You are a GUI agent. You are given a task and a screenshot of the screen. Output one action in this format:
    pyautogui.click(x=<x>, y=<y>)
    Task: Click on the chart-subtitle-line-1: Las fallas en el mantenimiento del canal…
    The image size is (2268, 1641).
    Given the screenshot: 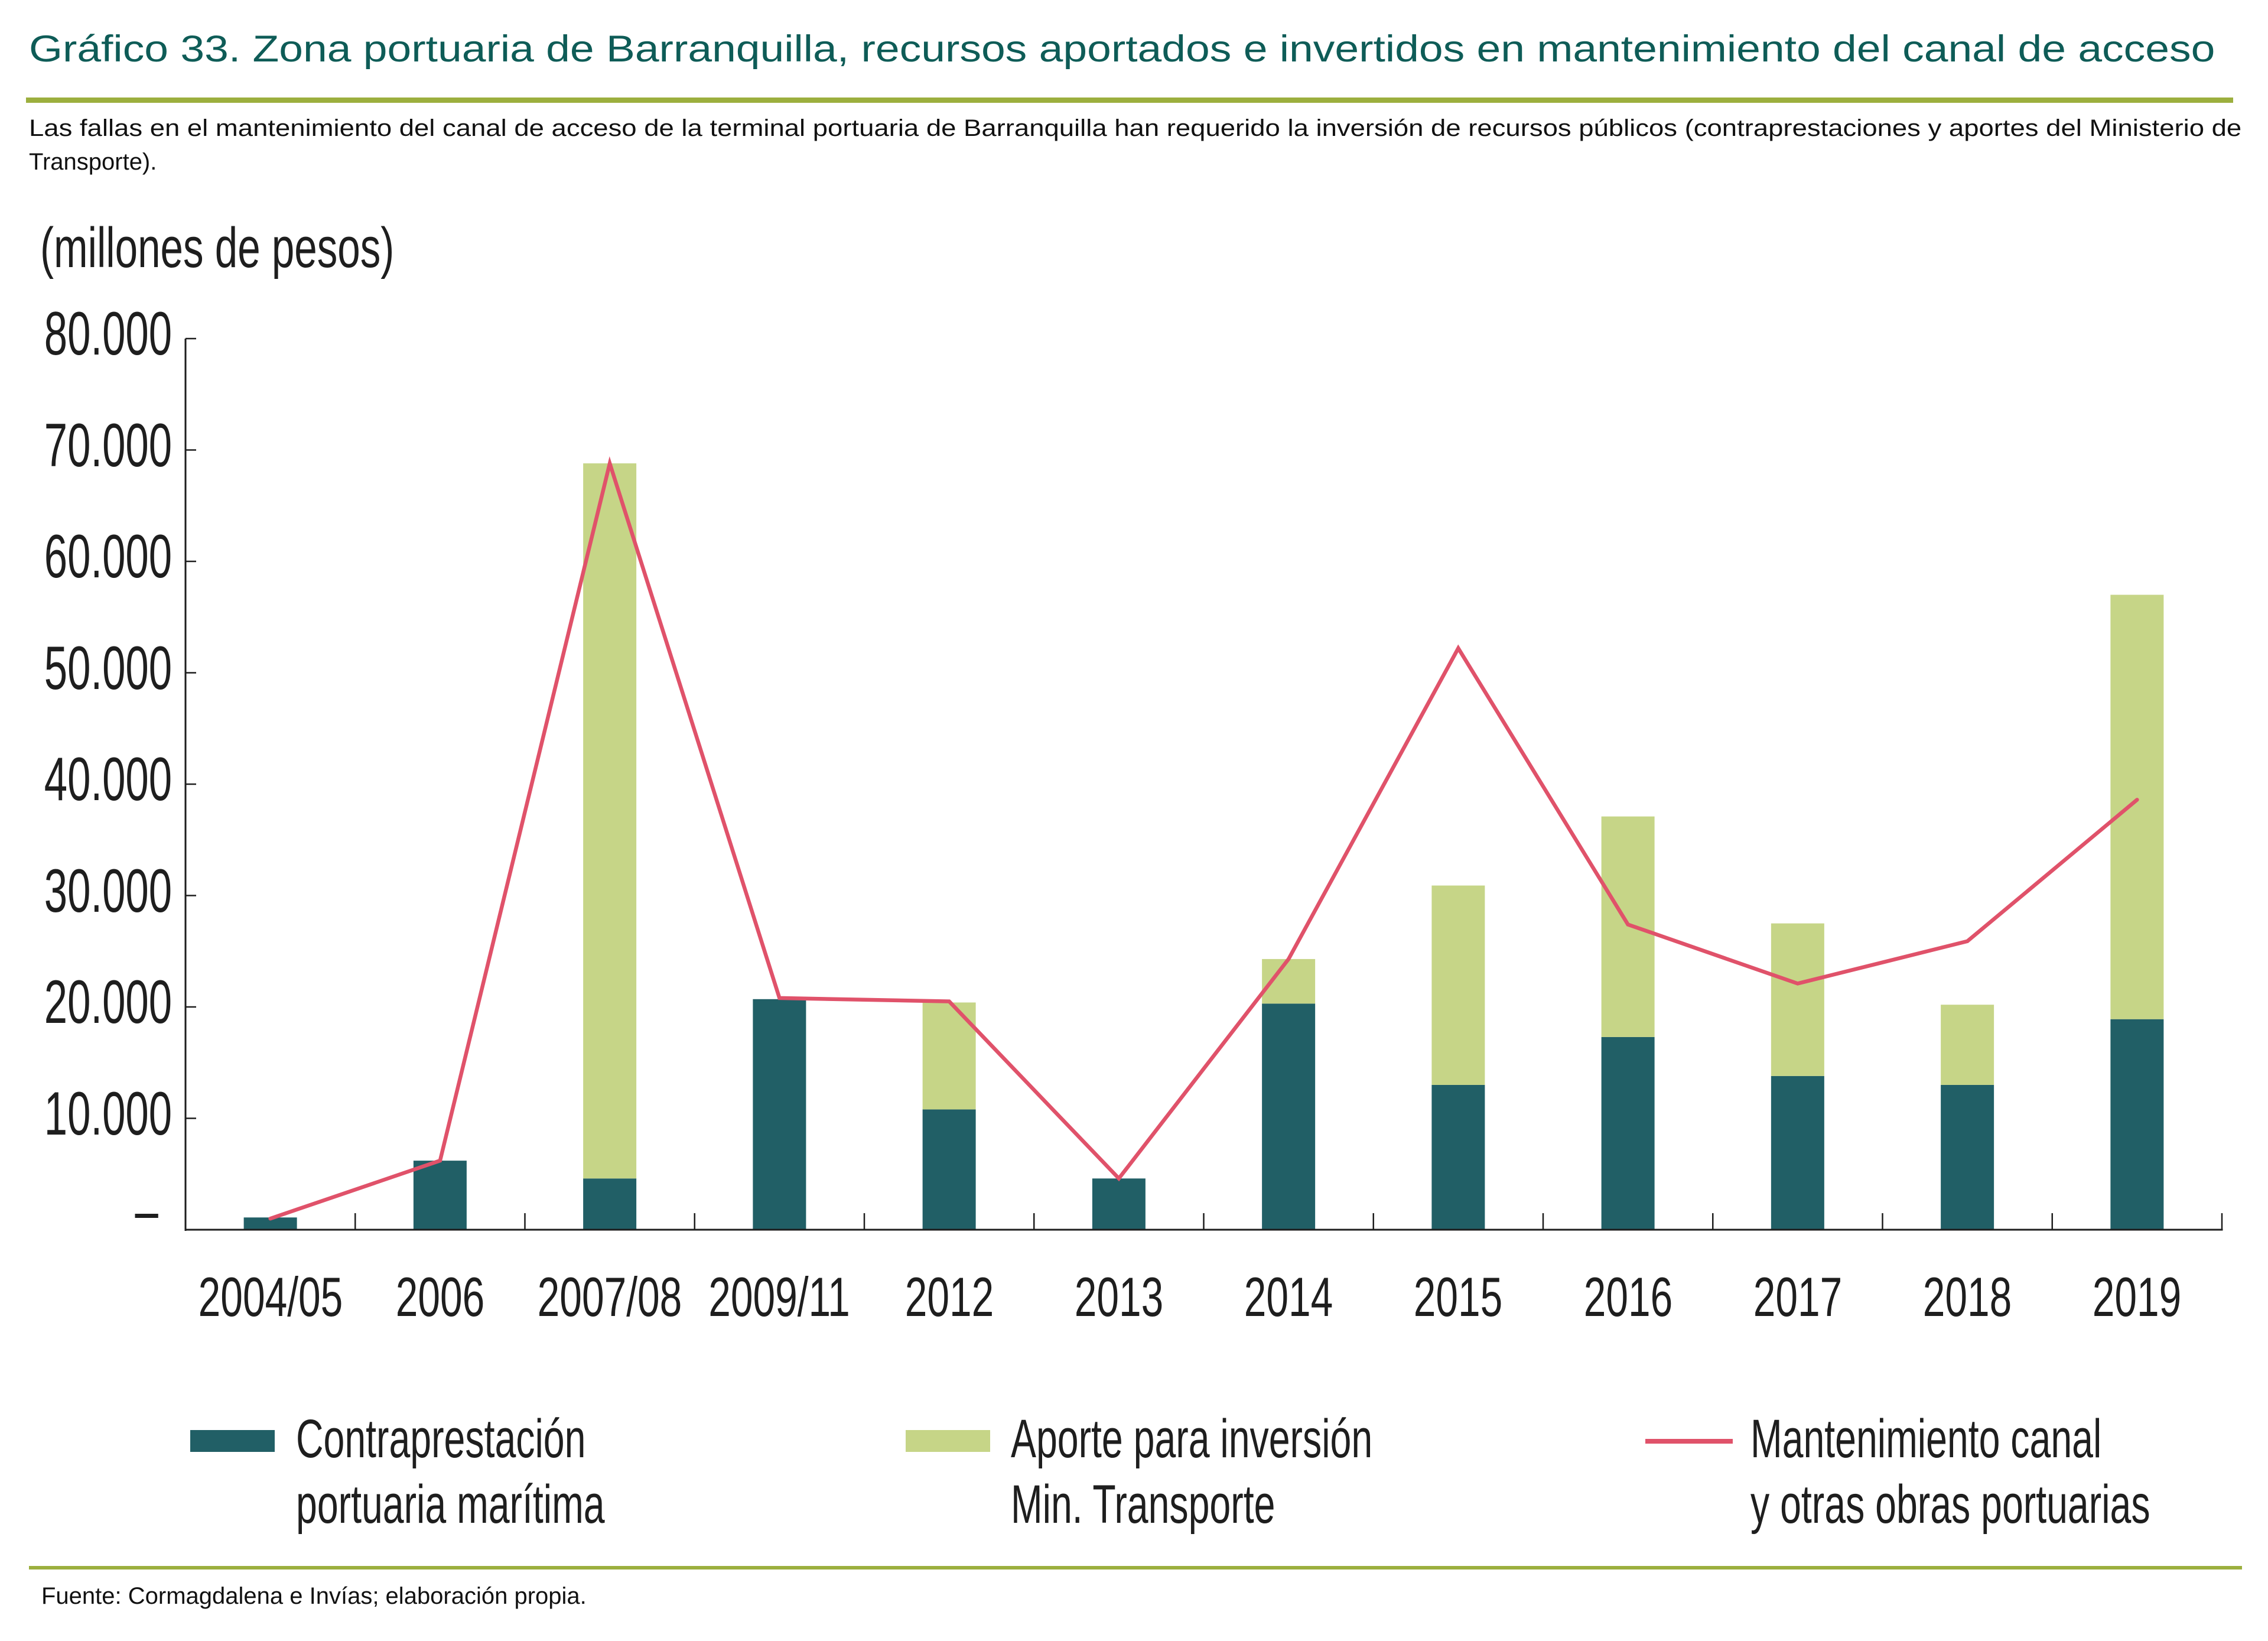 What is the action you would take?
    pyautogui.click(x=1135, y=128)
    